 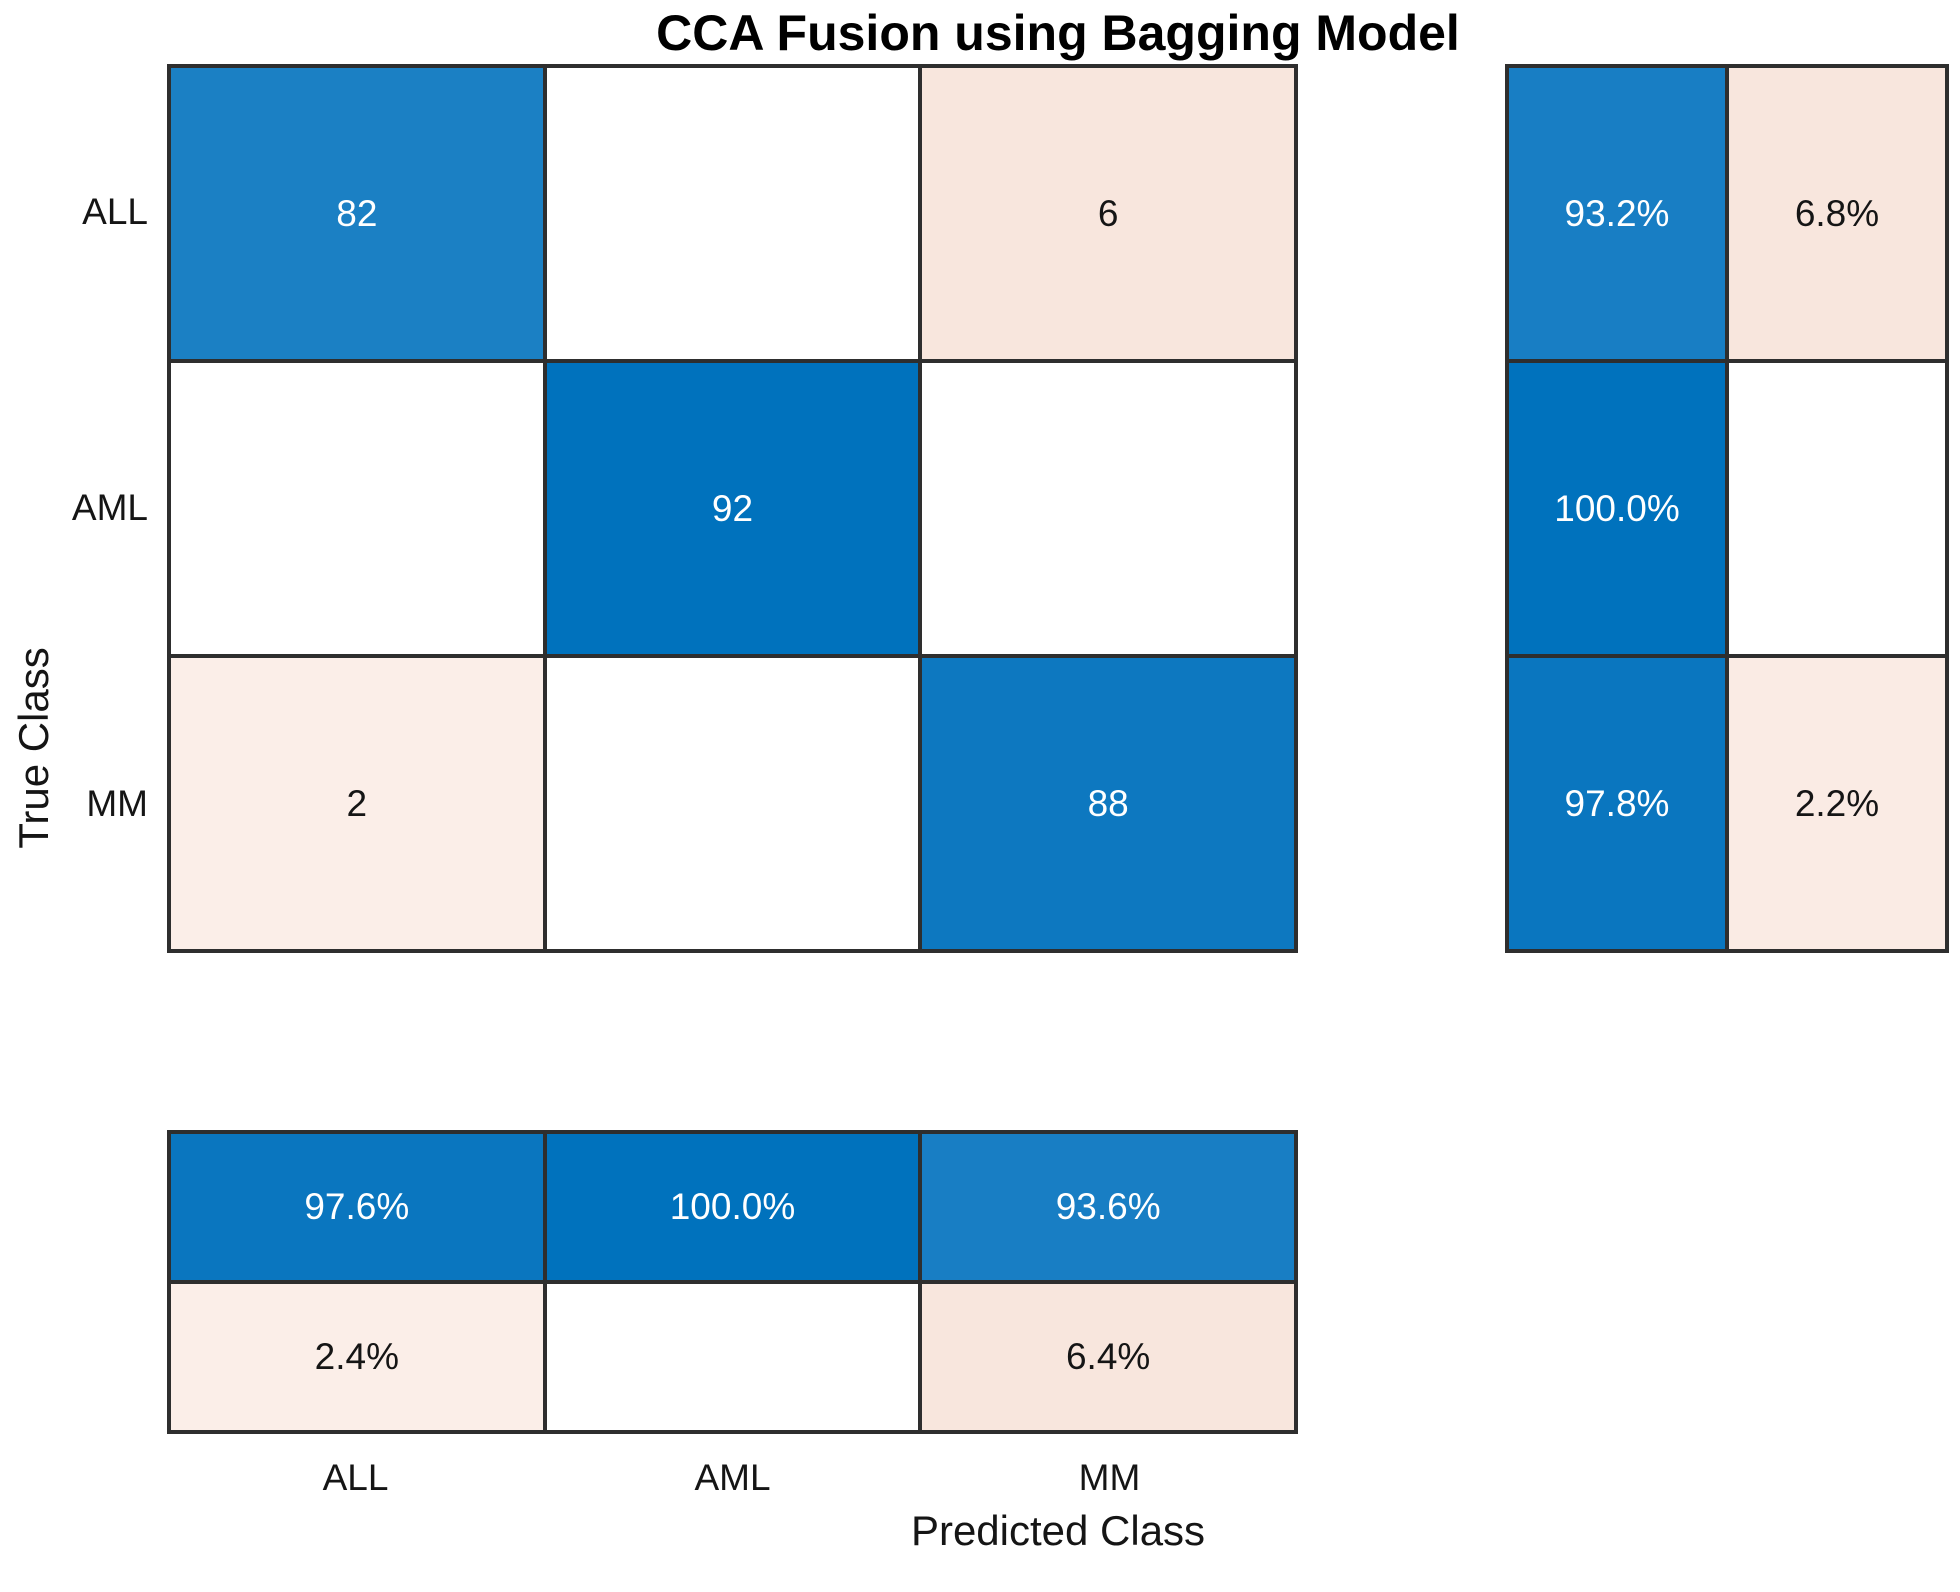 What do you see at coordinates (1617, 803) in the screenshot?
I see `row-summary-mm-correct: 97.8%` at bounding box center [1617, 803].